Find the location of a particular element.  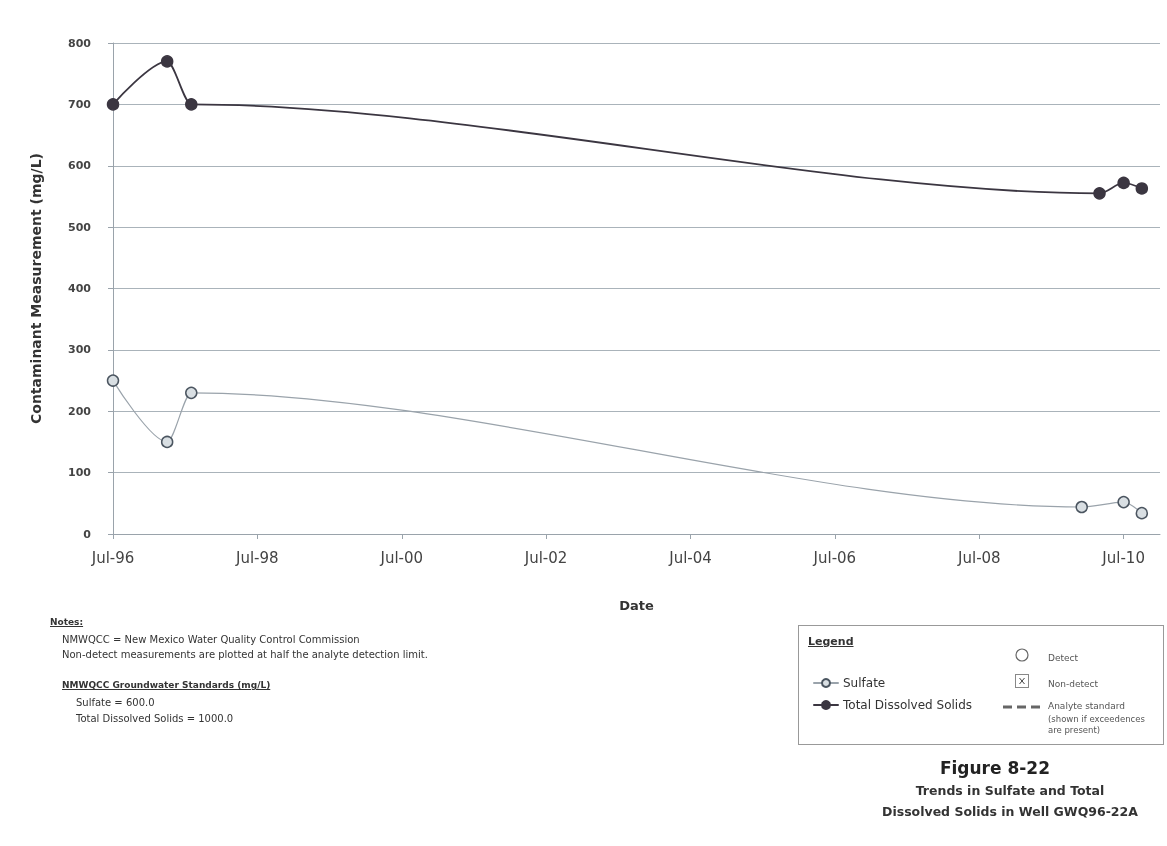

text: Figure 8-22 is located at coordinates (994, 768).